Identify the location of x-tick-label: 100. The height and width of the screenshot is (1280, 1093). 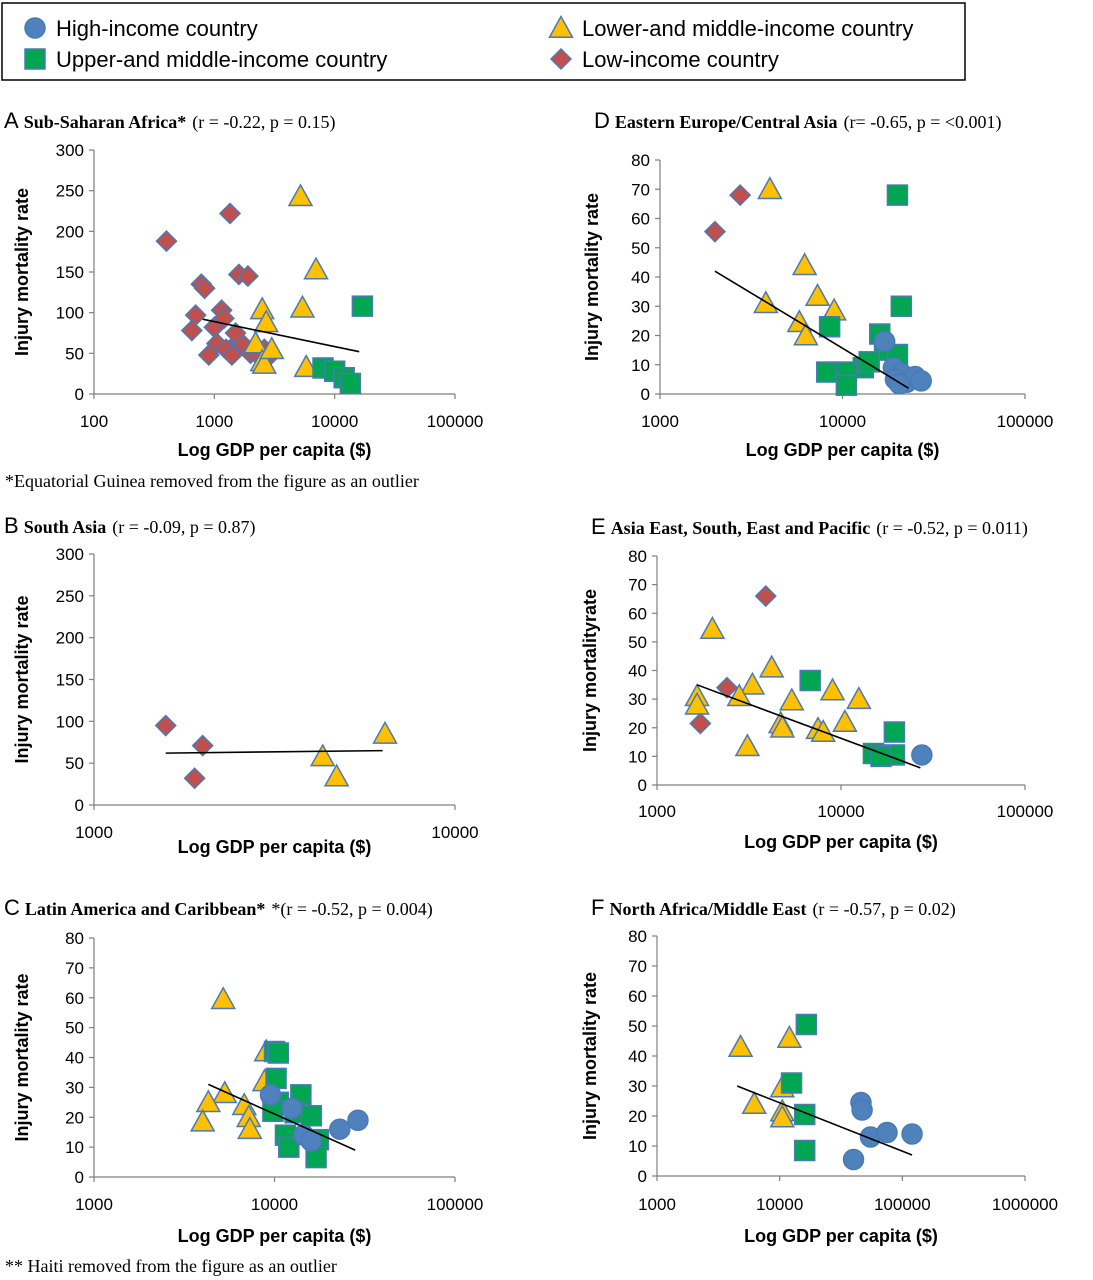
(94, 421).